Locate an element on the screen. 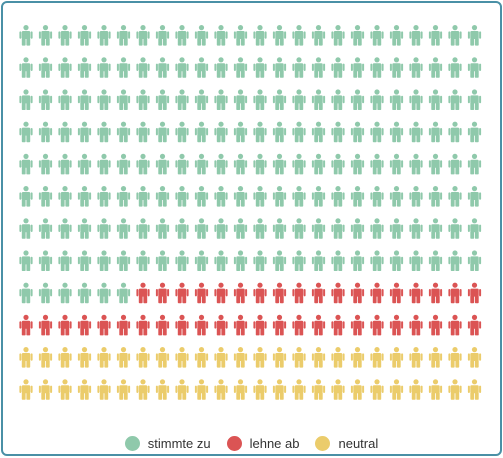 The width and height of the screenshot is (503, 458). legend-item-1: lehne ab is located at coordinates (262, 443).